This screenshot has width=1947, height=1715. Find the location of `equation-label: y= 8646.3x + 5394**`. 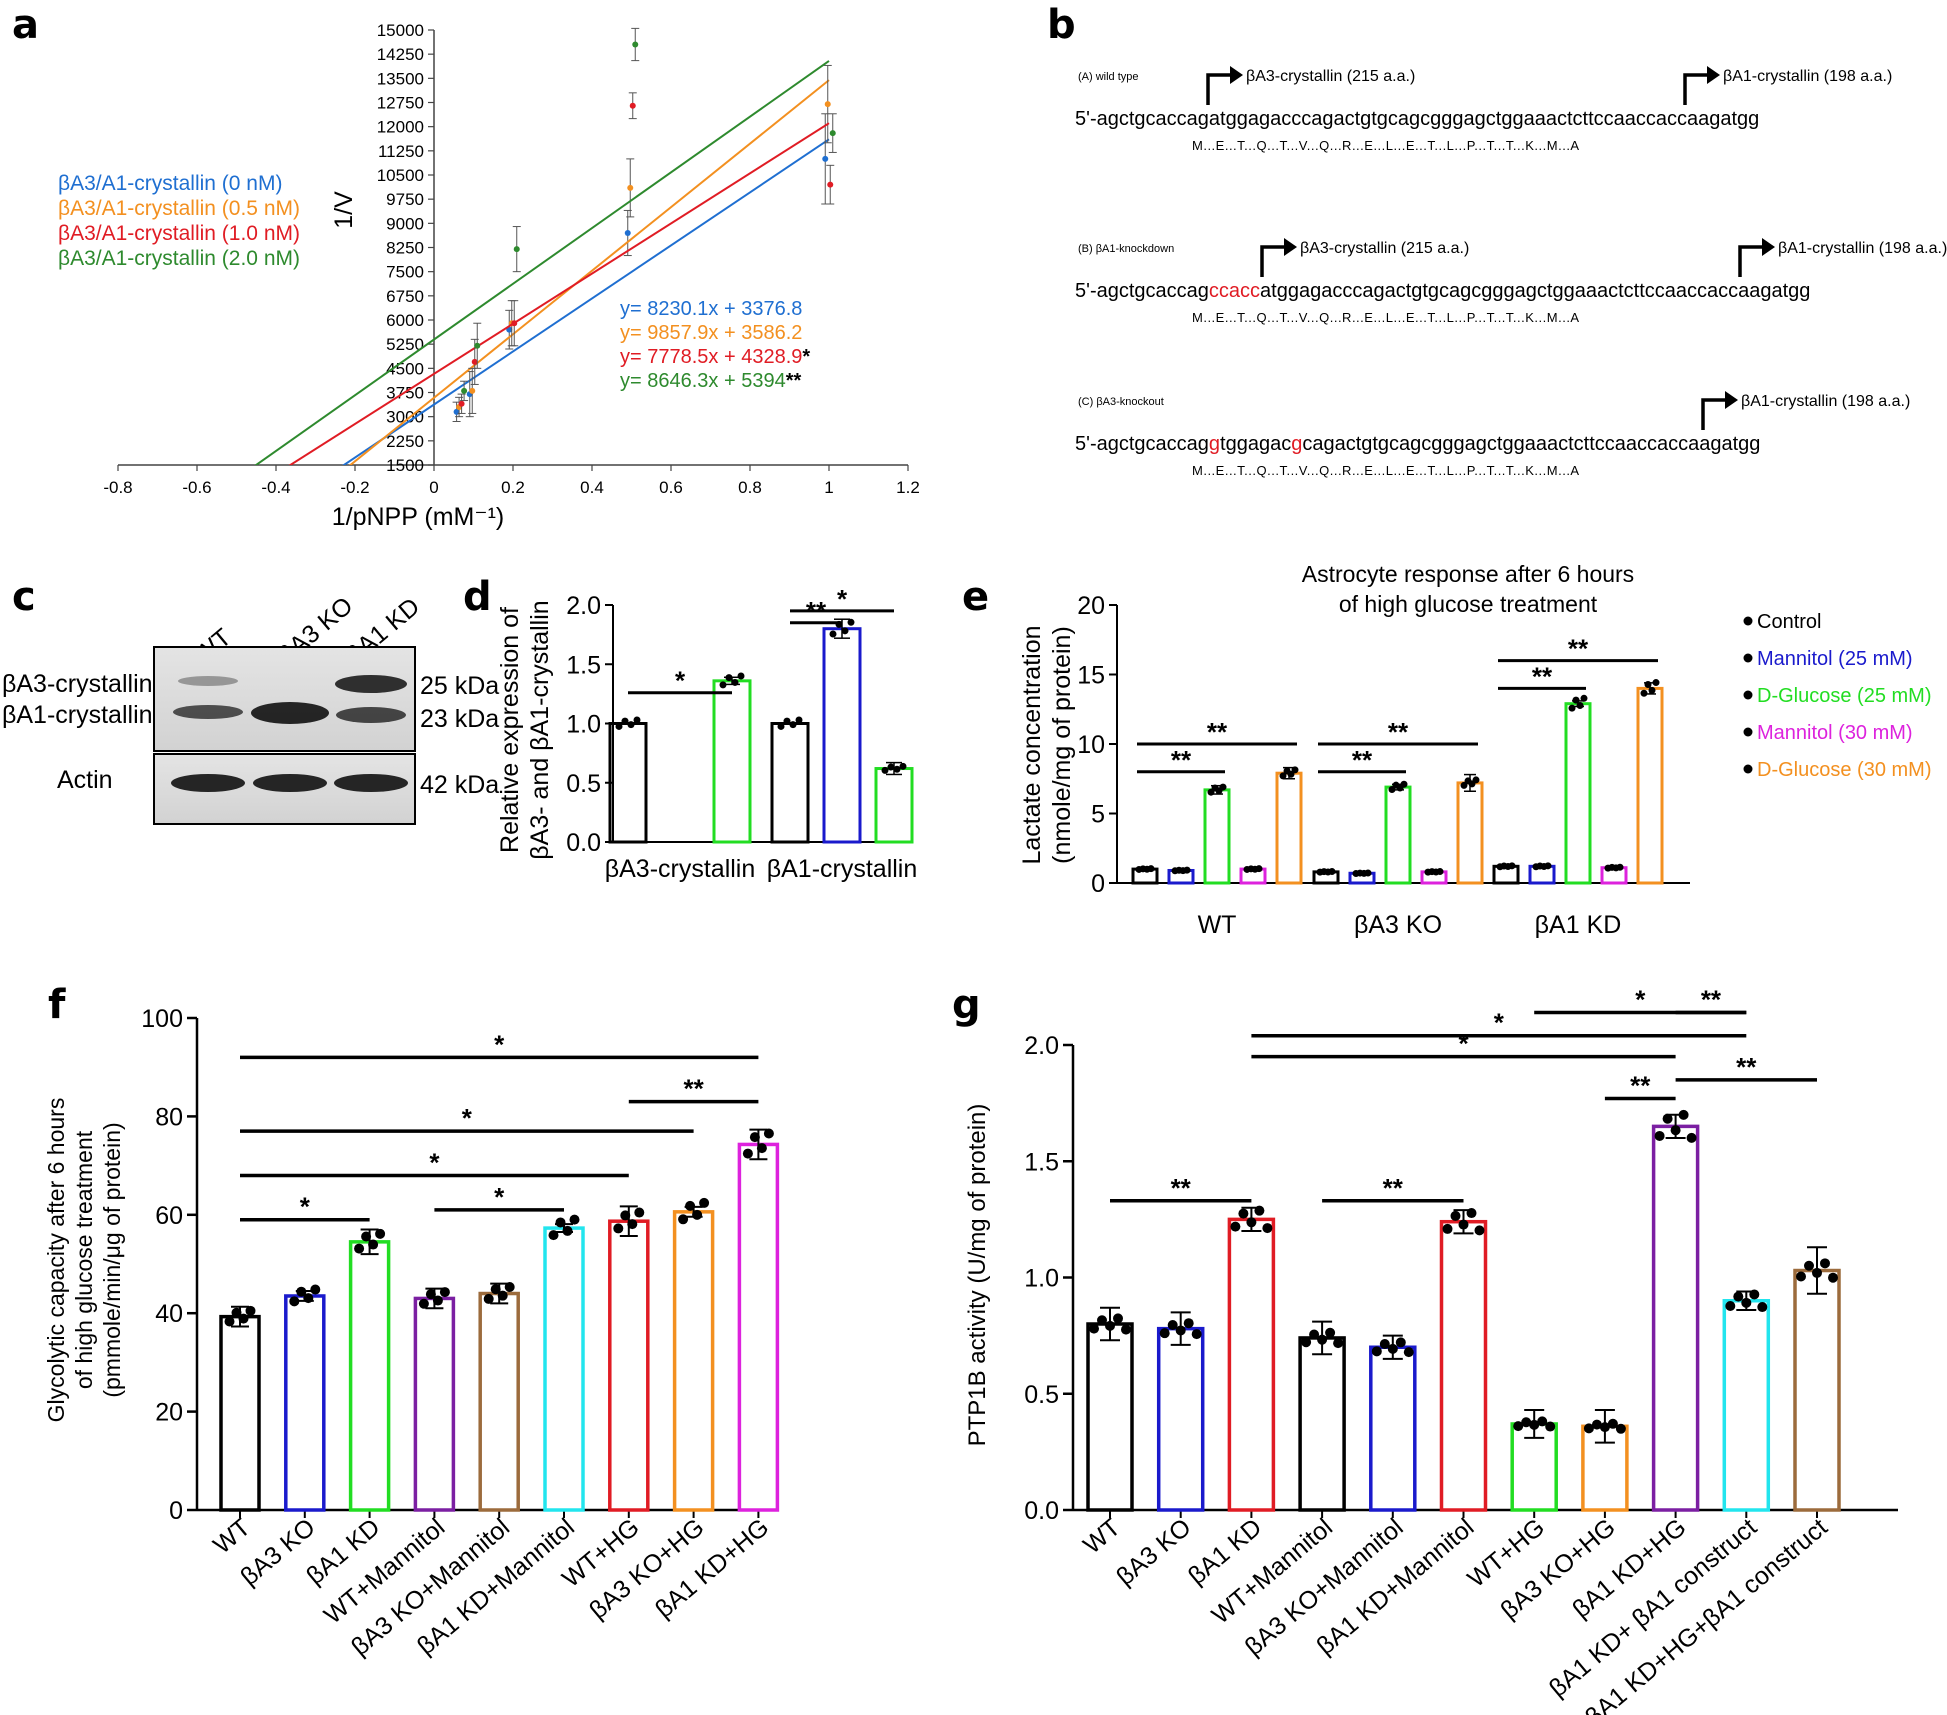

equation-label: y= 8646.3x + 5394** is located at coordinates (710, 381).